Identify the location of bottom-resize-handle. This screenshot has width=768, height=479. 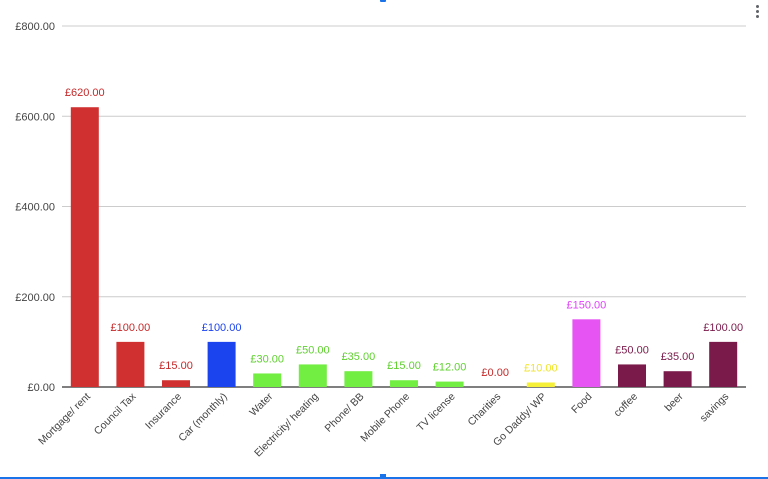
(383, 476).